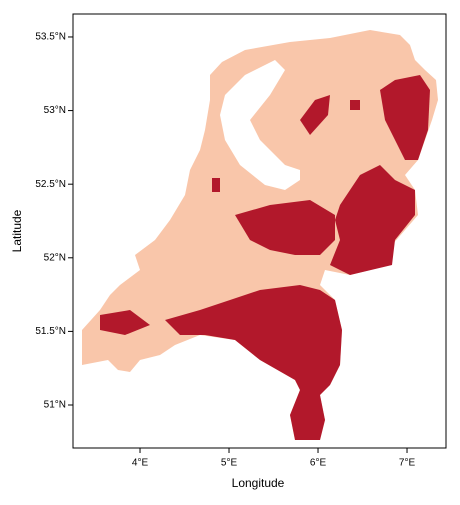  Describe the element at coordinates (55, 110) in the screenshot. I see `y-tick-label: 53°N` at that location.